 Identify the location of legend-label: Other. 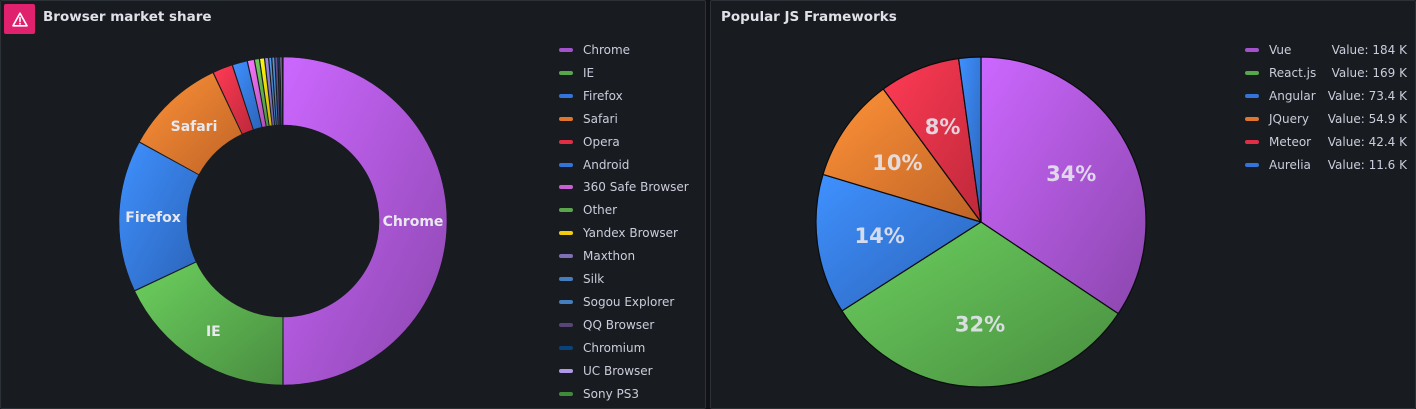
(600, 210).